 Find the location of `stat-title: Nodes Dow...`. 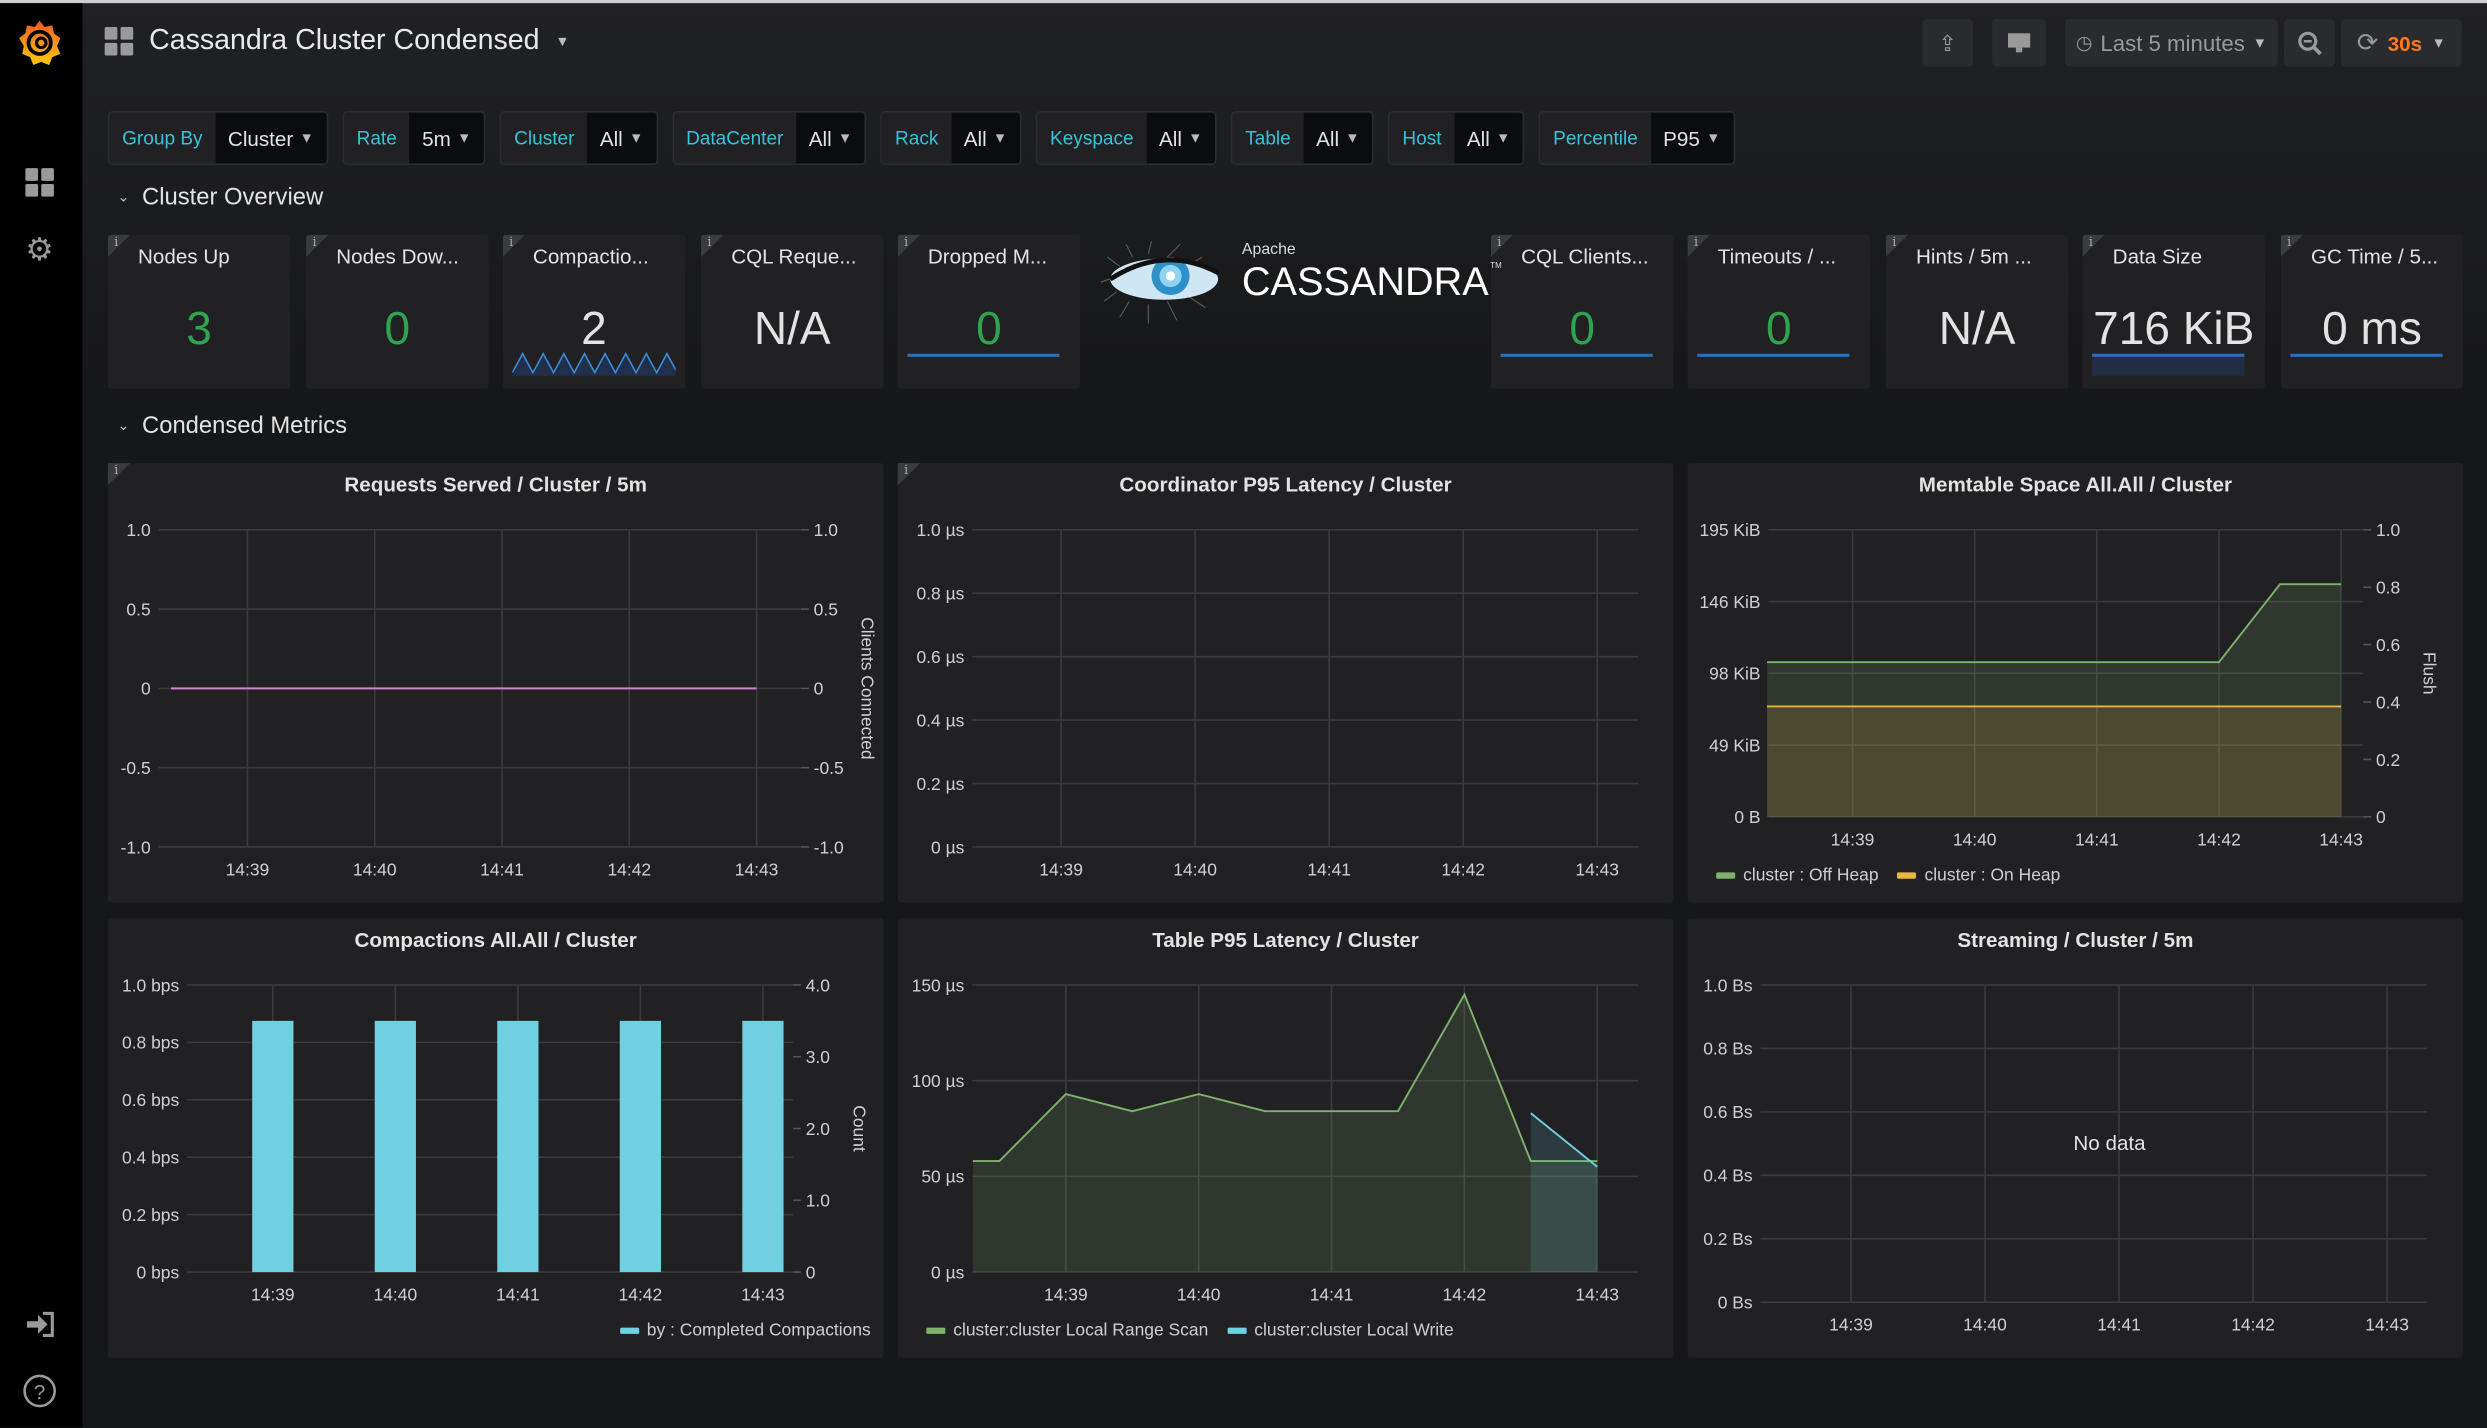

stat-title: Nodes Dow... is located at coordinates (397, 256).